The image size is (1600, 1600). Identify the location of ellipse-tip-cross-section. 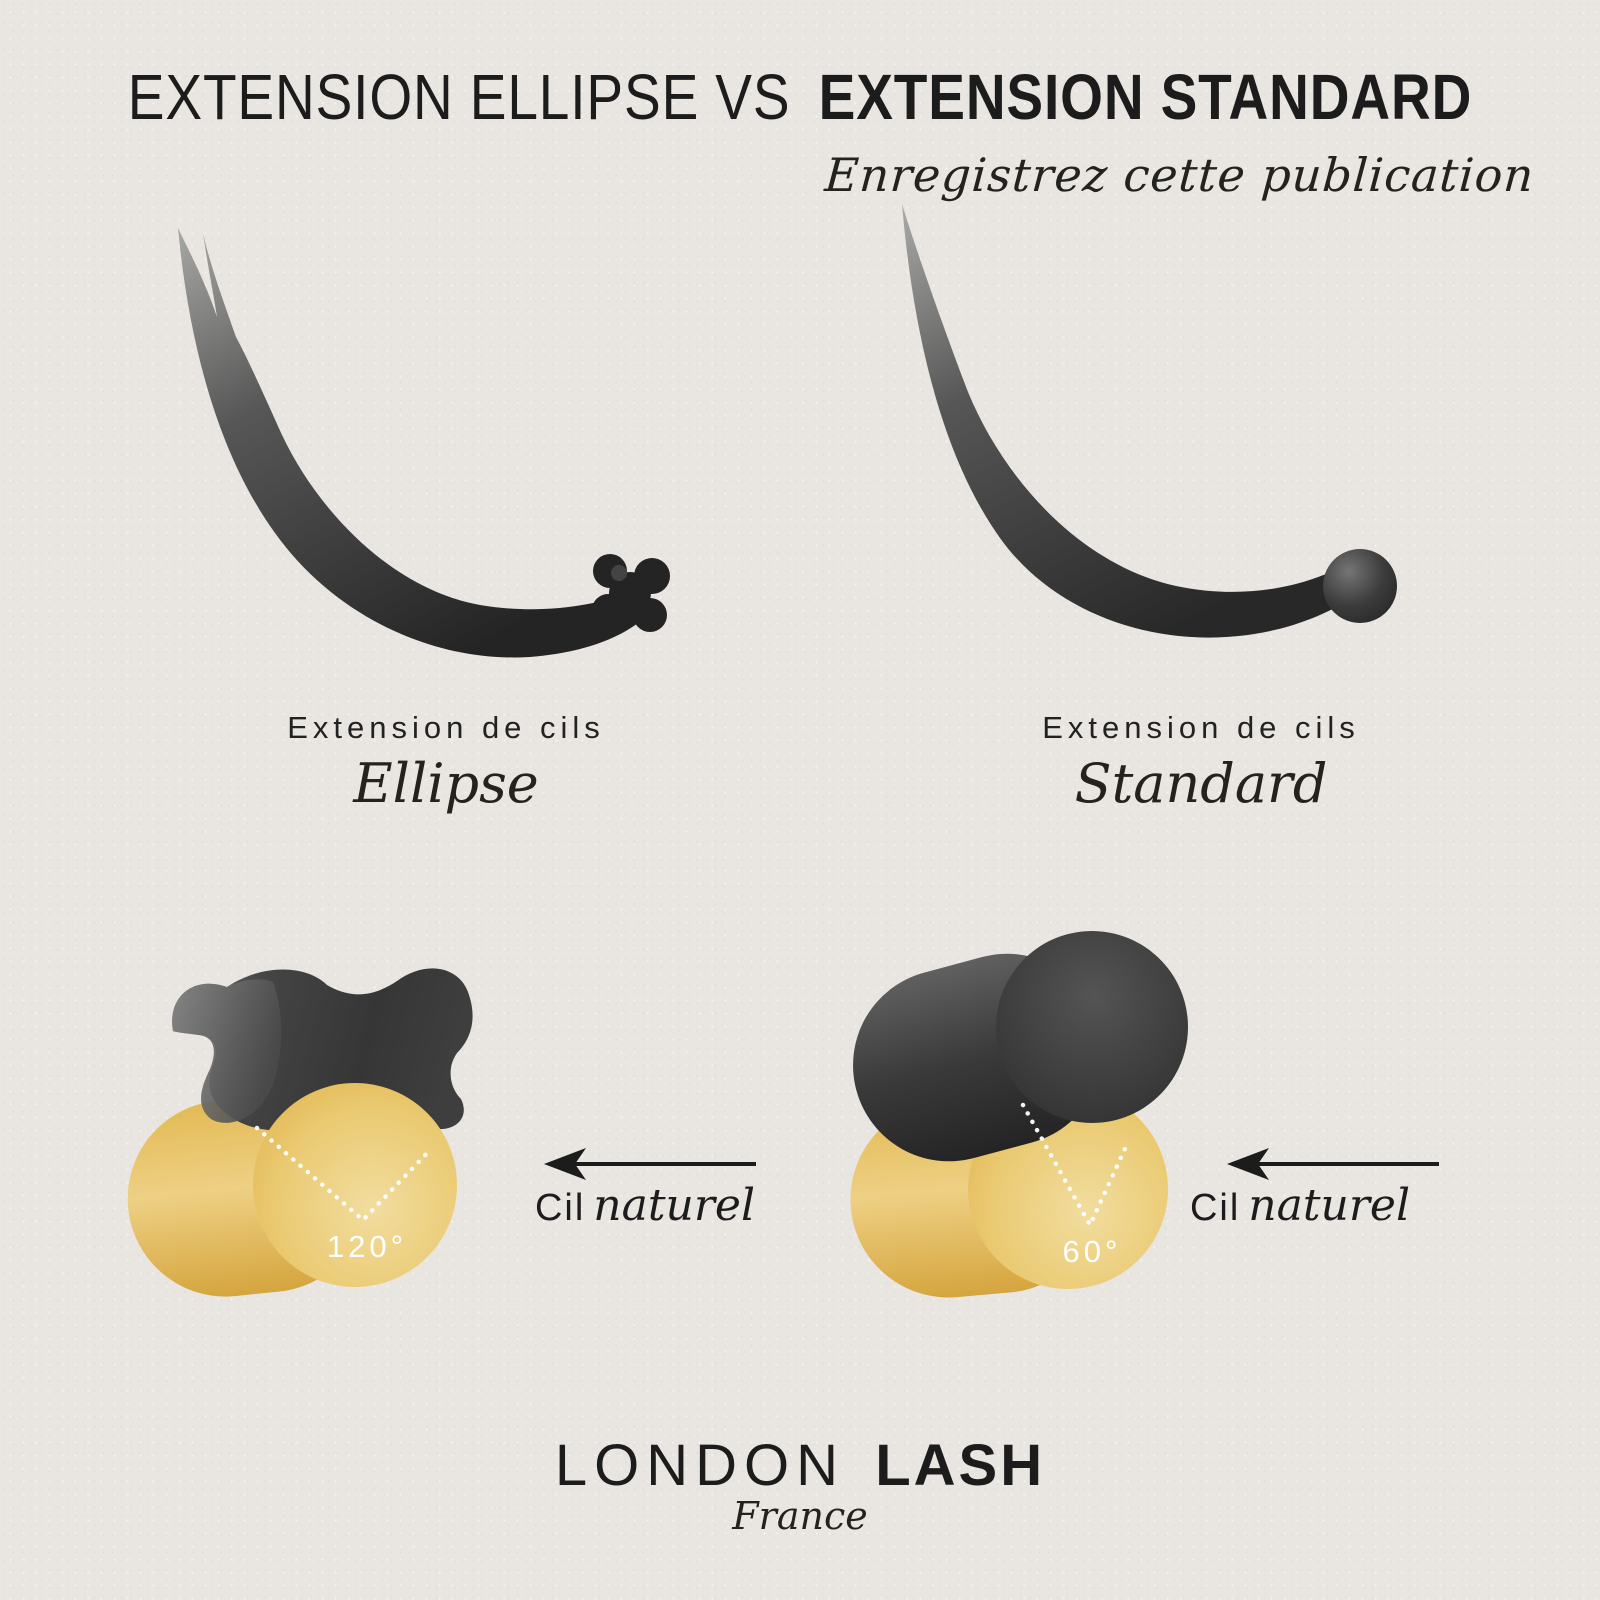
(631, 593).